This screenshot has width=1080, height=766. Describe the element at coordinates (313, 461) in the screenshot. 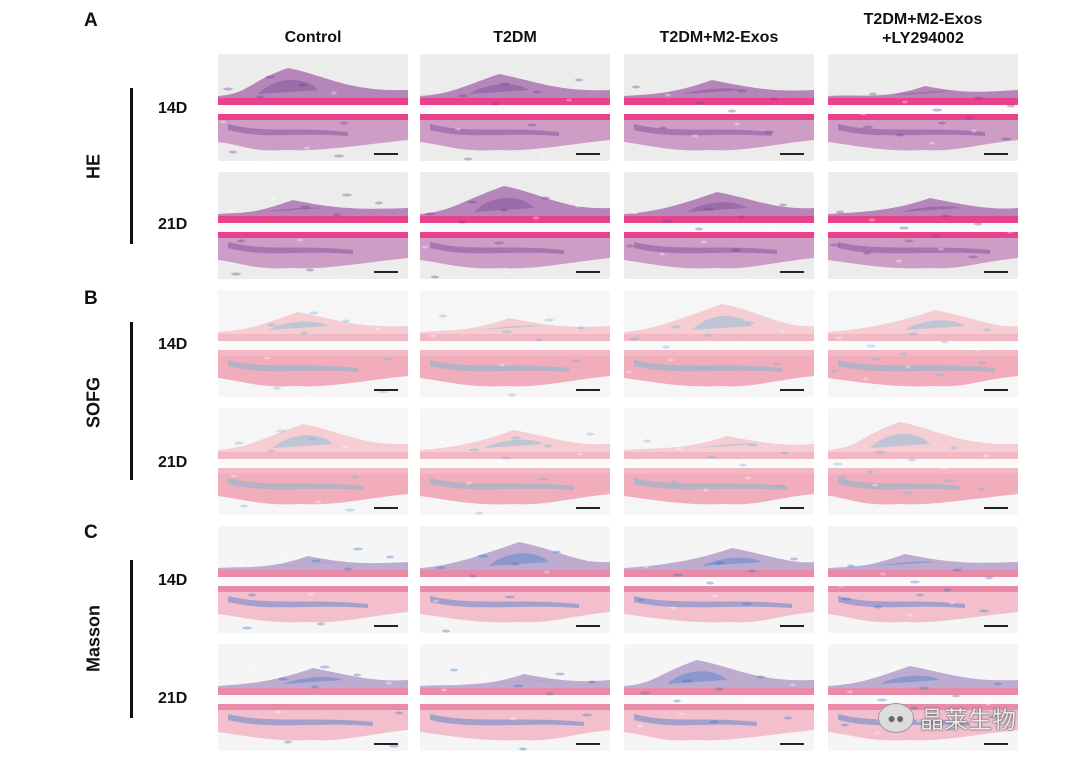

I see `micrograph-sofg-21d-control` at that location.